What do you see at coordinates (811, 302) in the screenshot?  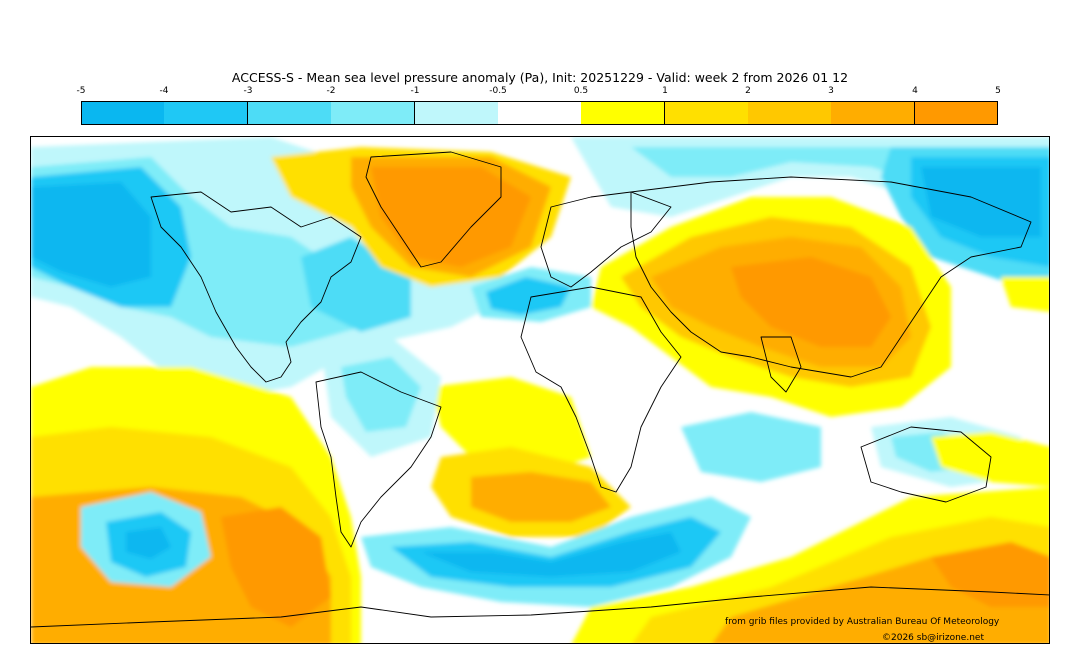 I see `anomaly-positive-asia` at bounding box center [811, 302].